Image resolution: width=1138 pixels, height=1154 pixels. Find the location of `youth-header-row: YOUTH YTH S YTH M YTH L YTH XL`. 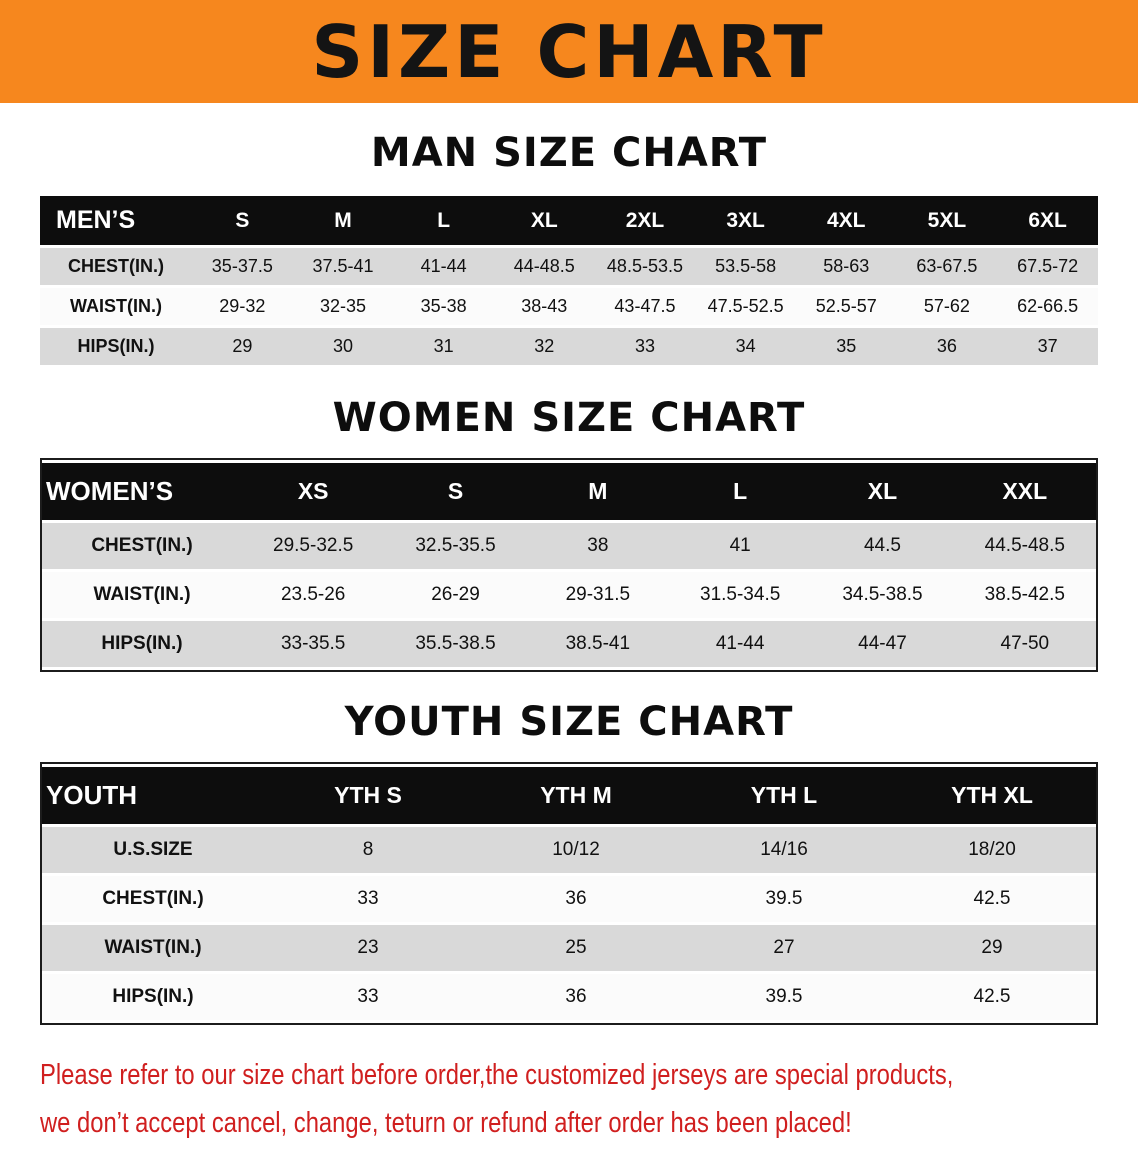

youth-header-row: YOUTH YTH S YTH M YTH L YTH XL is located at coordinates (569, 795).